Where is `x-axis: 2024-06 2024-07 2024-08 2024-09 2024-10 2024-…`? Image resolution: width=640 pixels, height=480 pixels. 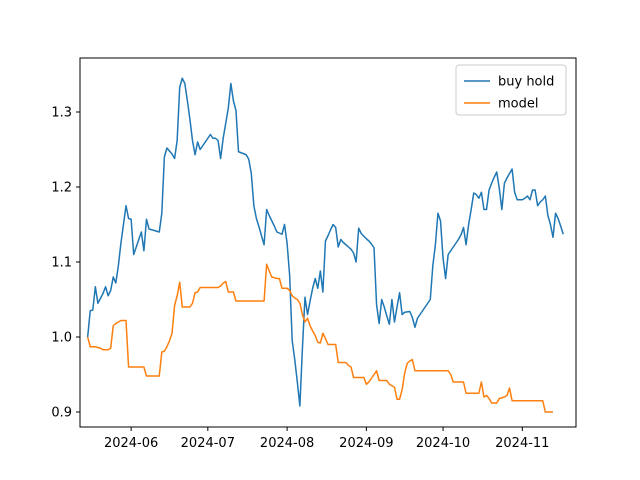
x-axis: 2024-06 2024-07 2024-08 2024-09 2024-10 2024-… is located at coordinates (326, 439).